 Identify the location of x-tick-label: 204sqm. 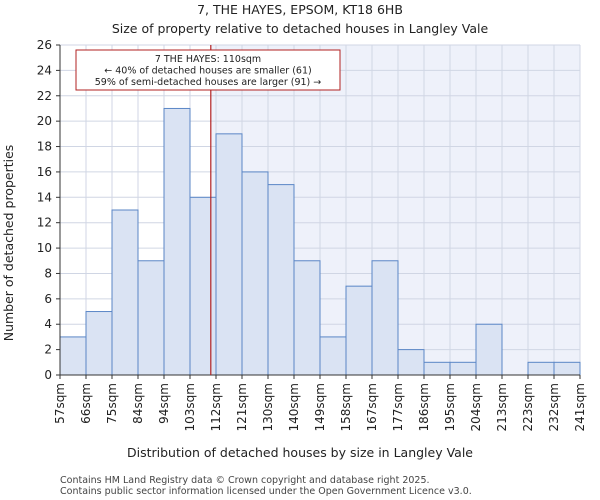
(476, 407).